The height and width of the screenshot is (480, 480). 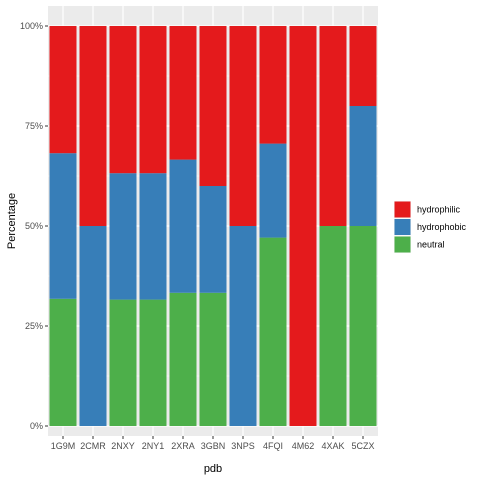 What do you see at coordinates (123, 100) in the screenshot?
I see `bar-segment-hydrophilic-2nxy` at bounding box center [123, 100].